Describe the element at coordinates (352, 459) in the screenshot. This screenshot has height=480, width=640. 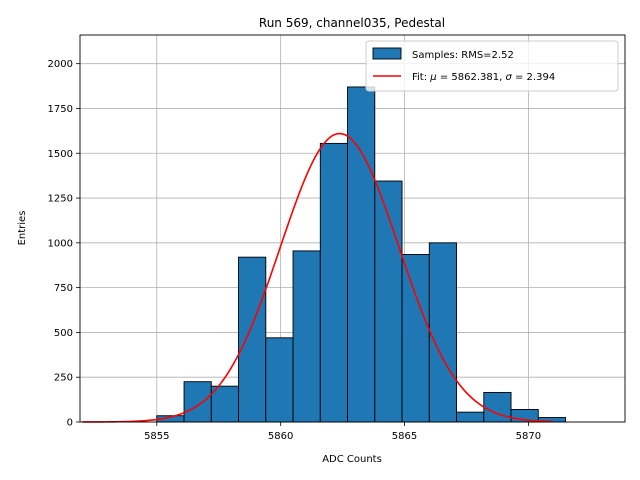
I see `x-axis-label: ADC Counts` at that location.